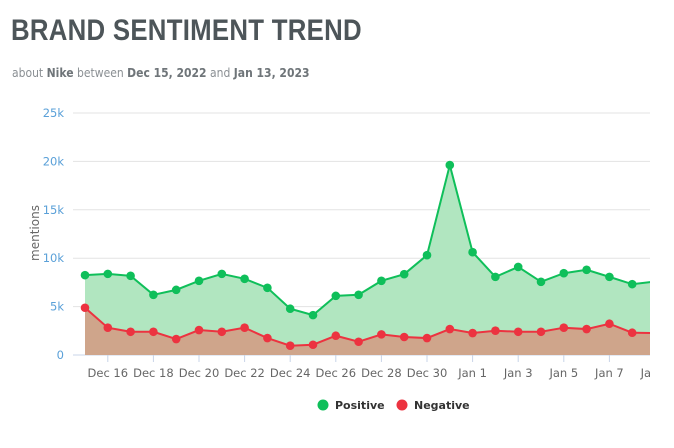 The height and width of the screenshot is (448, 674). What do you see at coordinates (360, 405) in the screenshot?
I see `legend-label: Positive` at bounding box center [360, 405].